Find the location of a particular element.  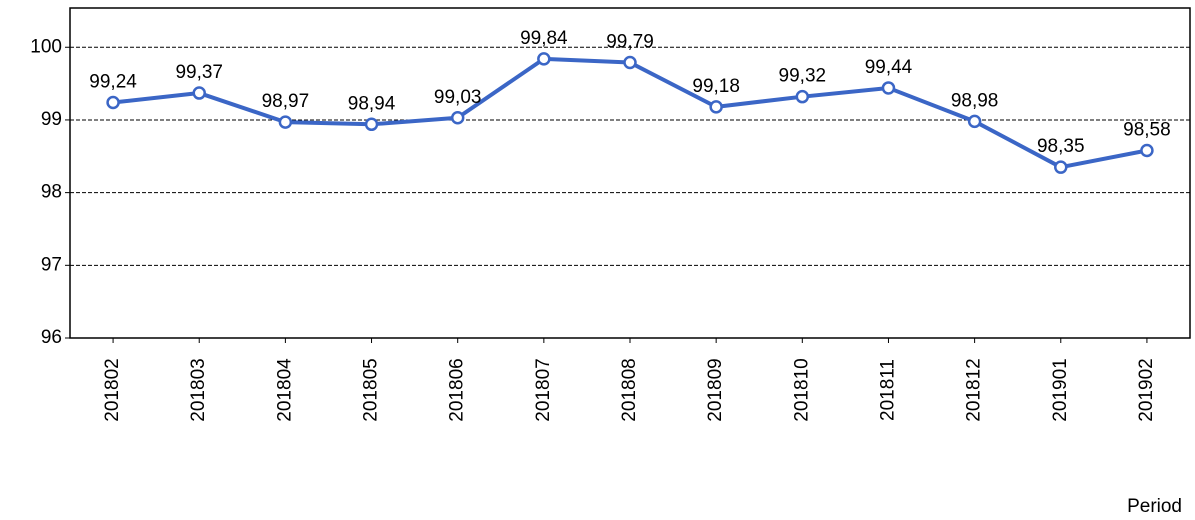

data-label: 99,84 is located at coordinates (544, 38).